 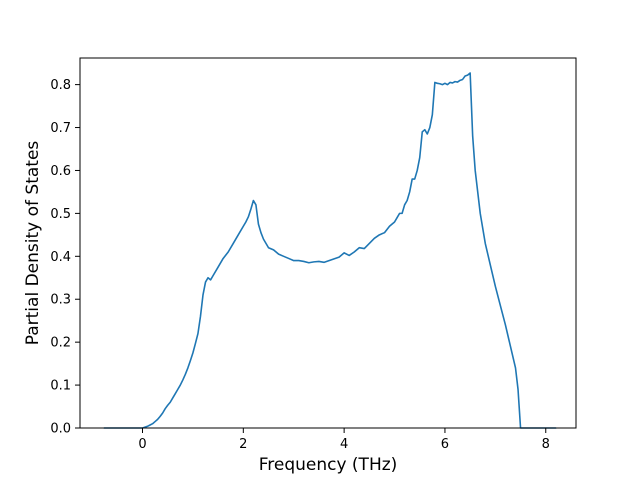 What do you see at coordinates (33, 243) in the screenshot?
I see `y-axis-title: Partial Density of States` at bounding box center [33, 243].